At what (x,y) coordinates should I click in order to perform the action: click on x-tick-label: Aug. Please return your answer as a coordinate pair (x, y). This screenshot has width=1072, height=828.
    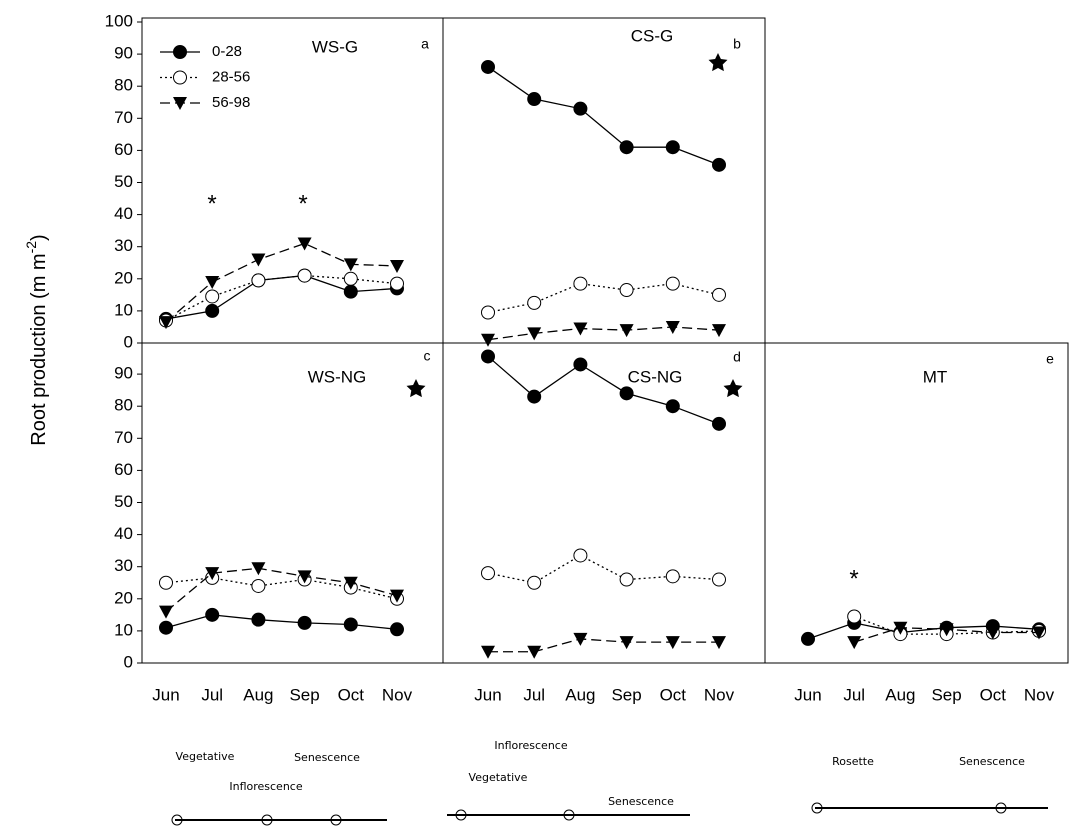
    Looking at the image, I should click on (258, 694).